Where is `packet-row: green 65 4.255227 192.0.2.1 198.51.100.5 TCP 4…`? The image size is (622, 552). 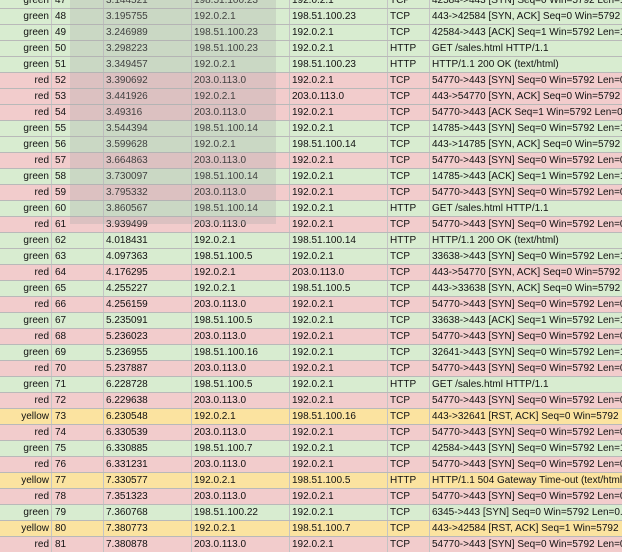 packet-row: green 65 4.255227 192.0.2.1 198.51.100.5 TCP 4… is located at coordinates (311, 289).